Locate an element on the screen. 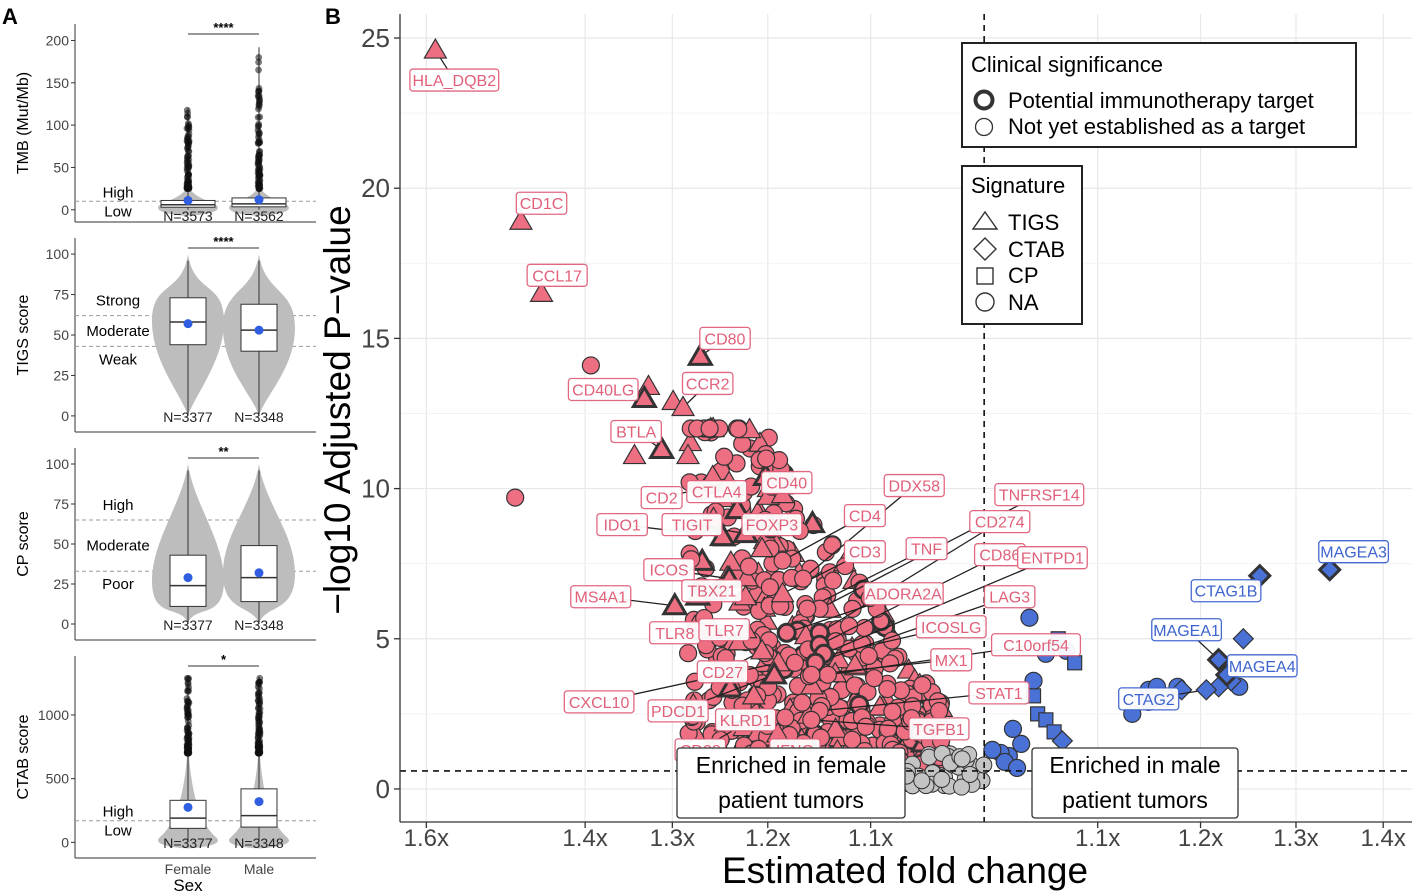 This screenshot has height=896, width=1418. panel-label-b: B is located at coordinates (333, 16).